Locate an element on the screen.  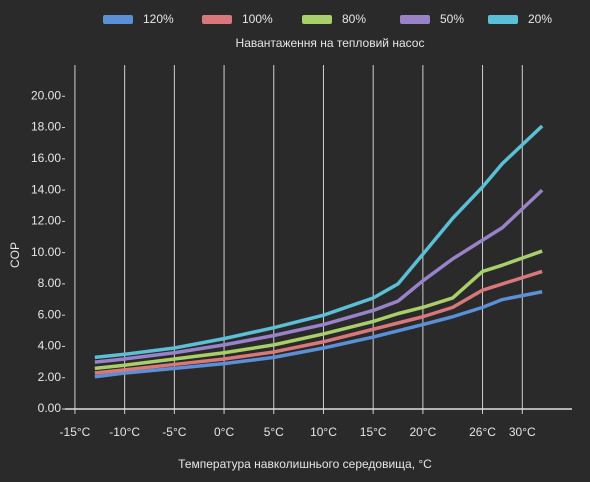
y-tick-label: 6.00 is located at coordinates (50, 314).